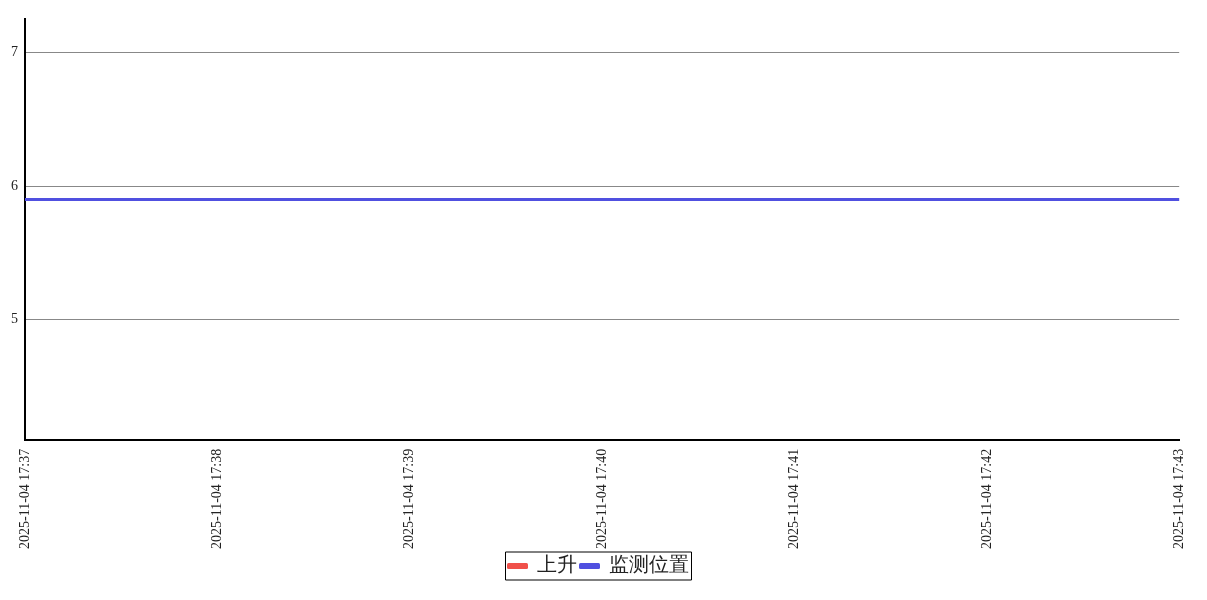 This screenshot has height=600, width=1207. I want to click on x-tick-label: 2025-11-04 17:39, so click(409, 499).